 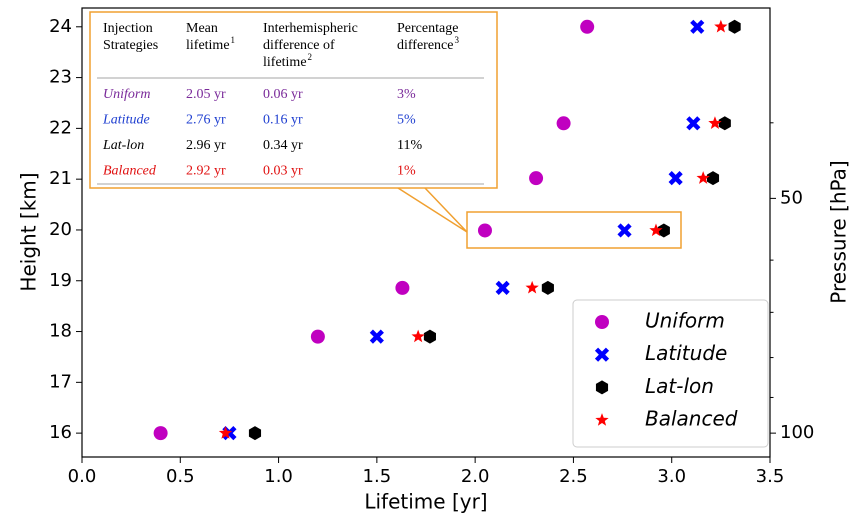 I want to click on table-cell: 11%, so click(x=409, y=145).